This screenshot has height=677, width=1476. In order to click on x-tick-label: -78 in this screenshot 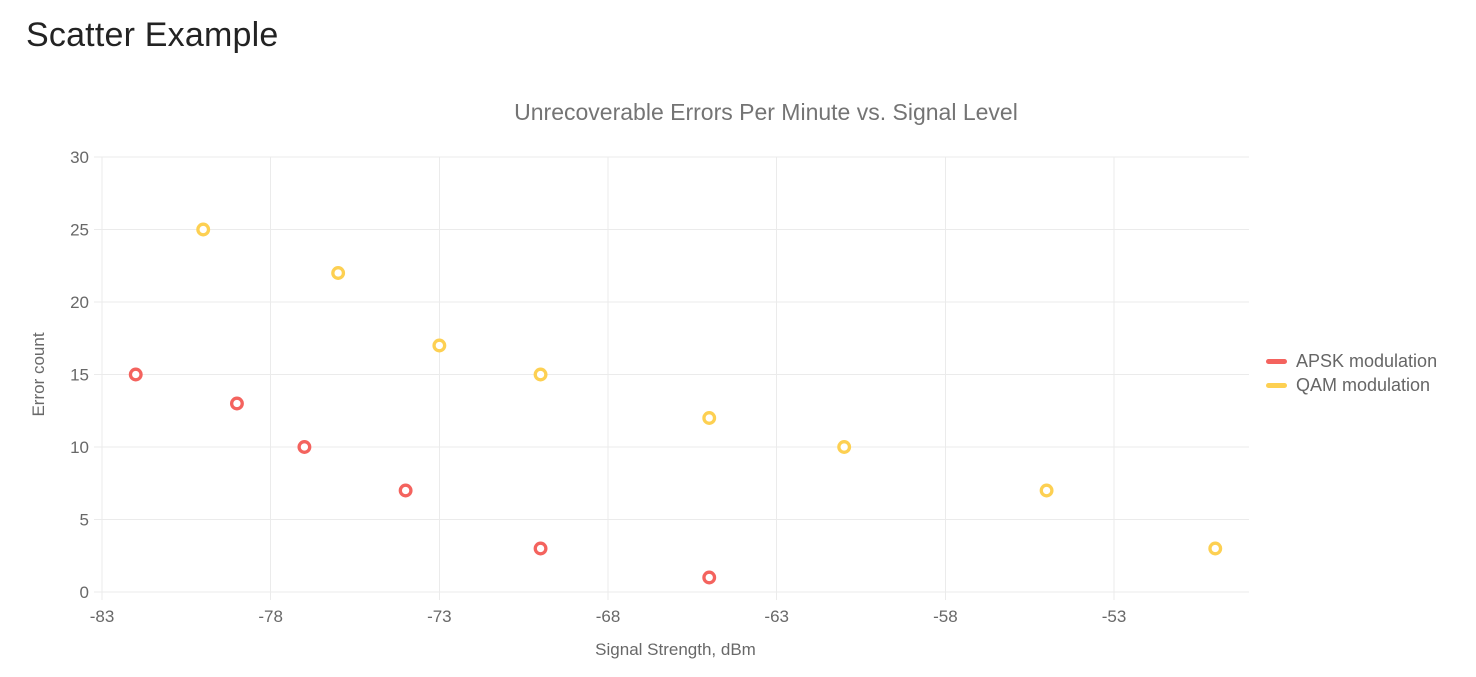, I will do `click(270, 616)`.